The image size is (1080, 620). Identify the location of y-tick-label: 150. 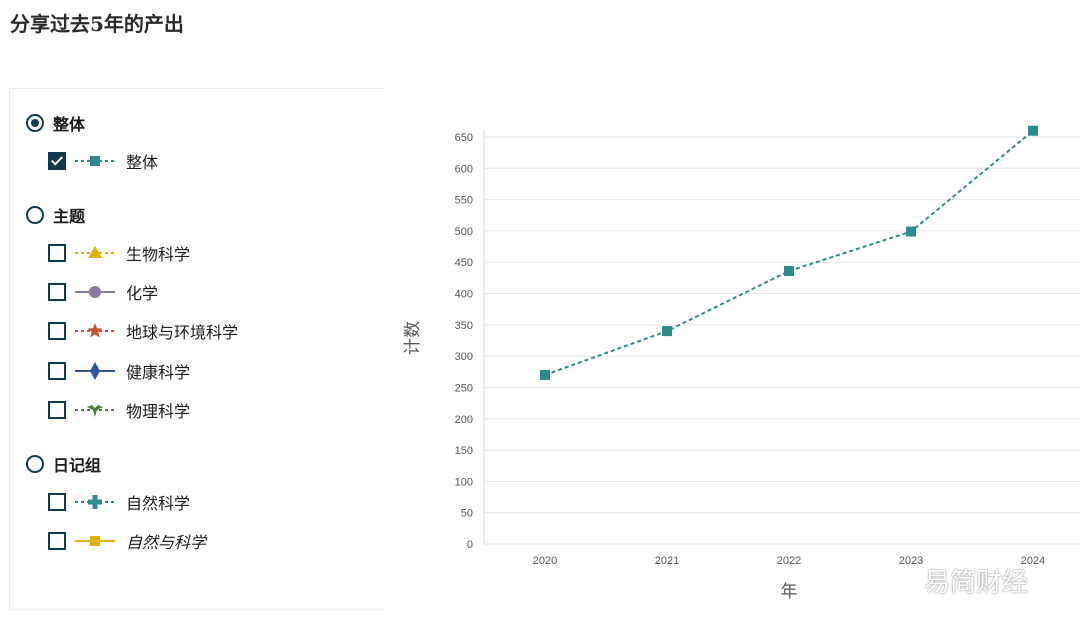
(464, 451).